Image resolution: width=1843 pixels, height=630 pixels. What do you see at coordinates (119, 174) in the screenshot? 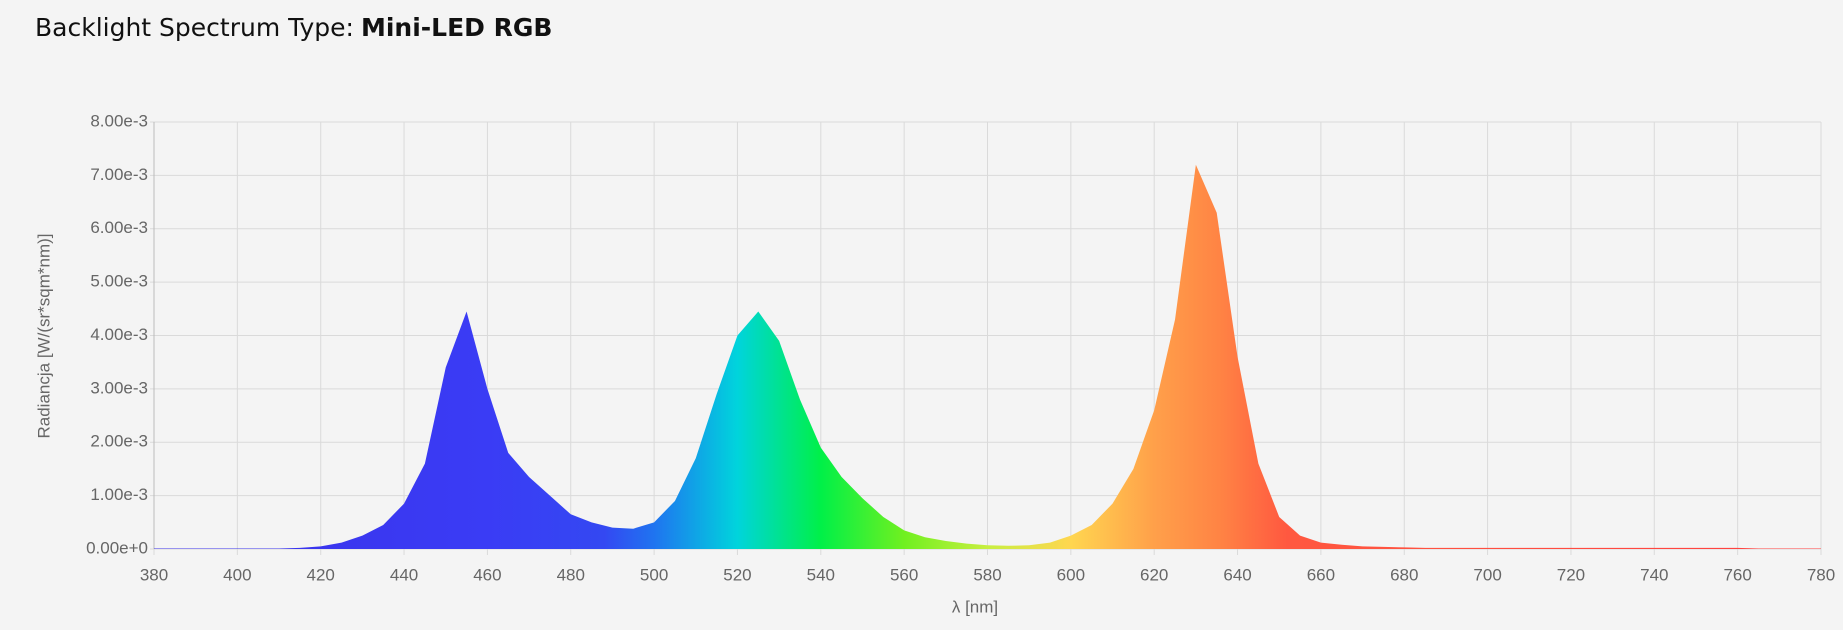
I see `y-tick-label: 7.00e-3` at bounding box center [119, 174].